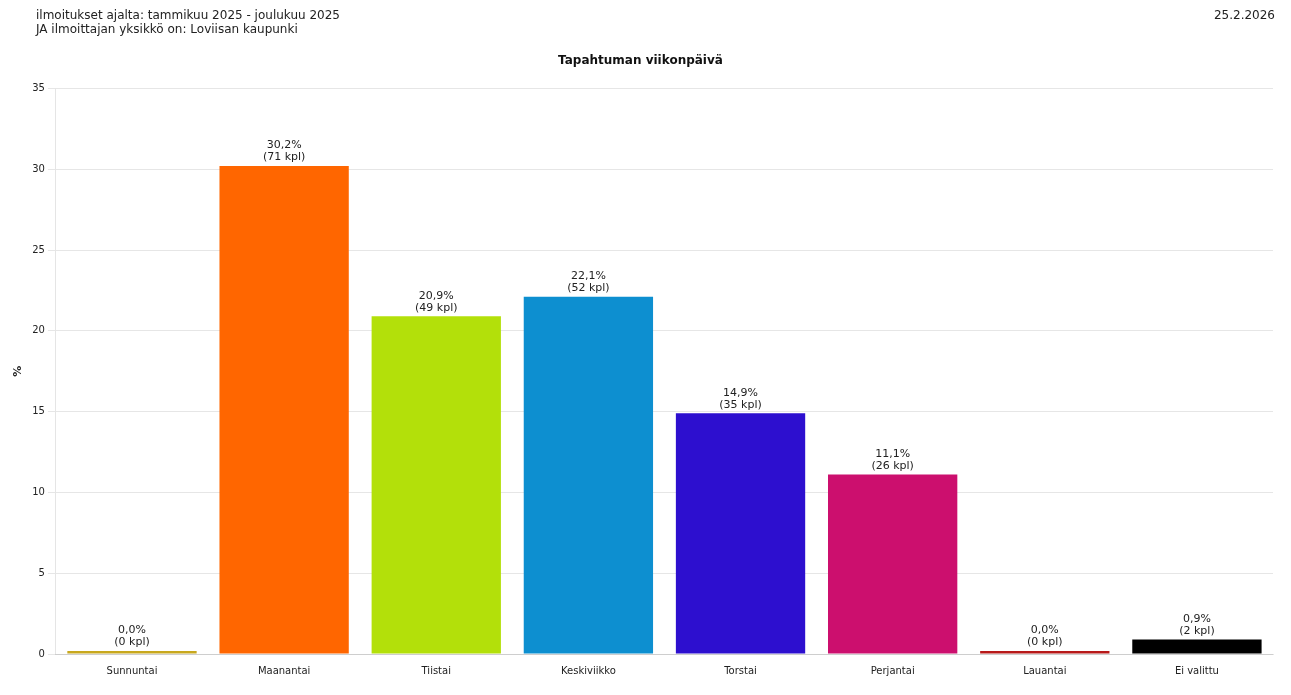 The height and width of the screenshot is (695, 1291). What do you see at coordinates (18, 371) in the screenshot?
I see `y-axis-title: %` at bounding box center [18, 371].